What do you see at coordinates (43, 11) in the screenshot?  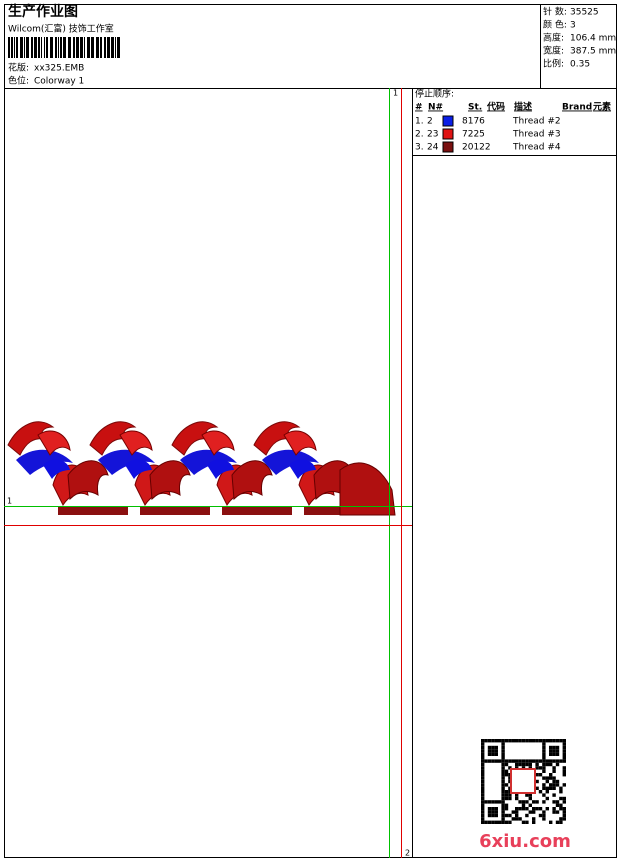 I see `title: 生产作业图` at bounding box center [43, 11].